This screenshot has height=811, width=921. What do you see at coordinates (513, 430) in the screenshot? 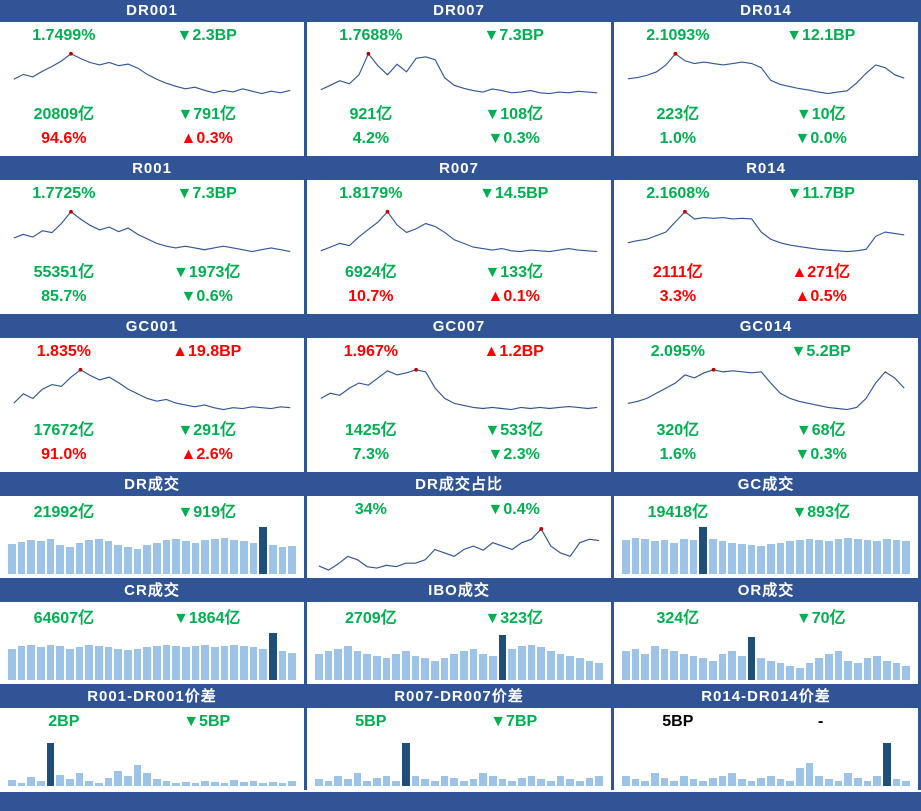
I see `volume-change: ▼533亿` at bounding box center [513, 430].